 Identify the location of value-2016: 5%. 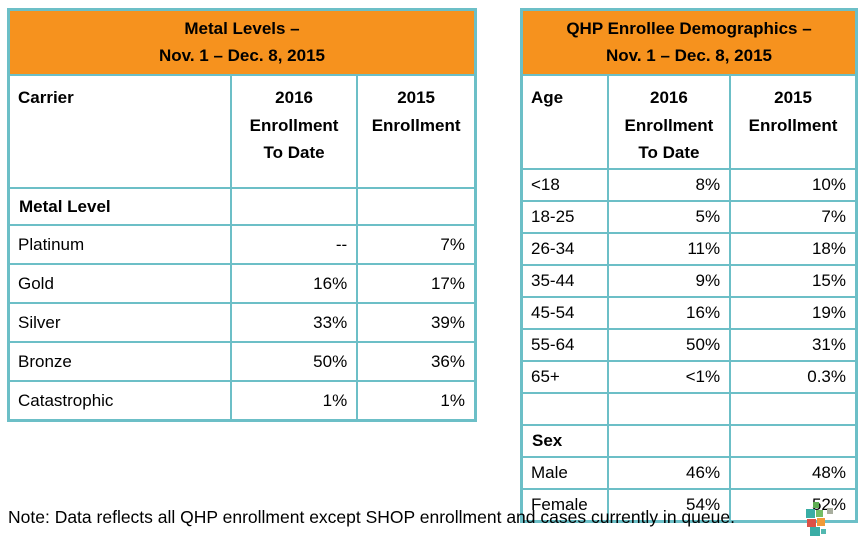
(669, 216).